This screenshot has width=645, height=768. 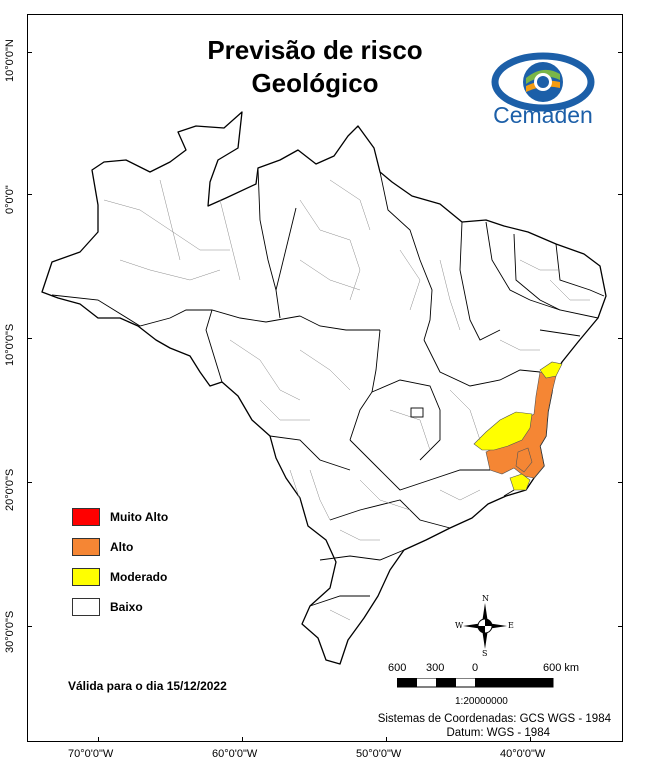 I want to click on legend-item-moderado: Moderado, so click(x=172, y=578).